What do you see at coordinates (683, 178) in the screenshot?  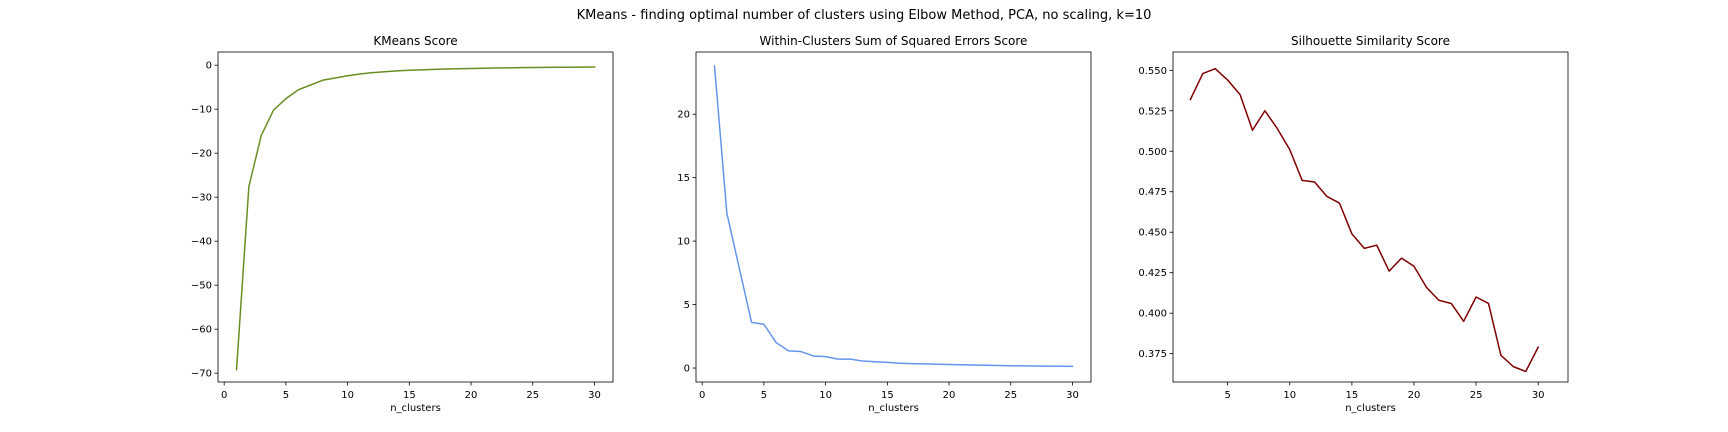 I see `y-tick-label: 15` at bounding box center [683, 178].